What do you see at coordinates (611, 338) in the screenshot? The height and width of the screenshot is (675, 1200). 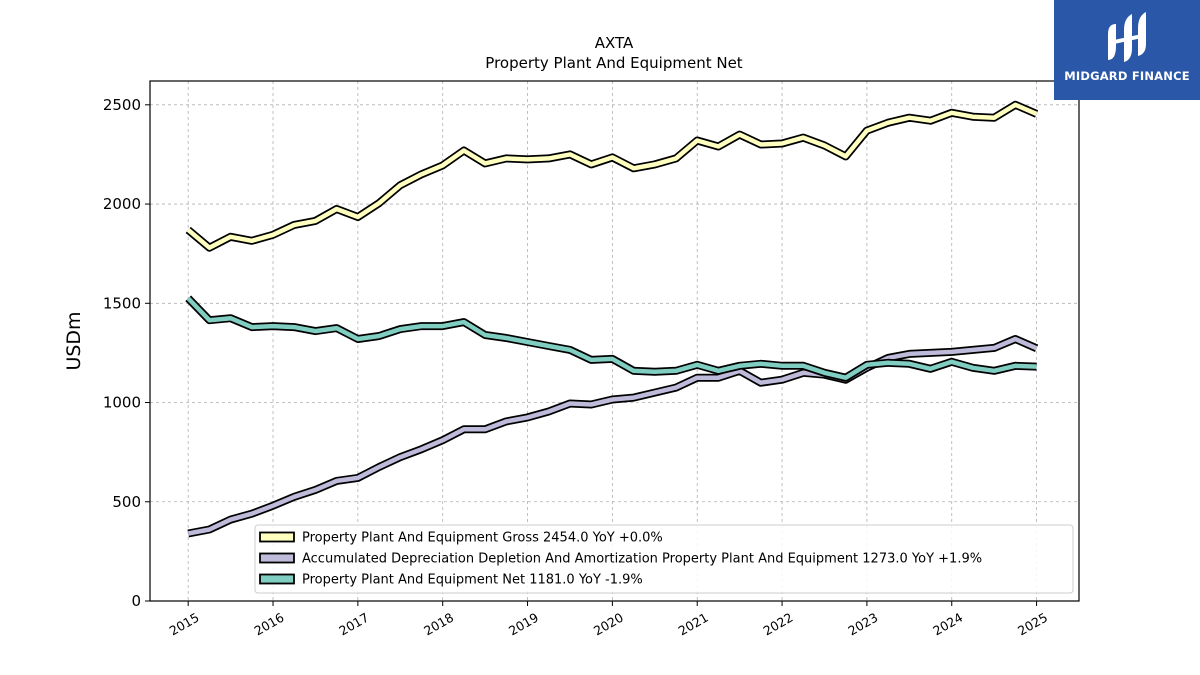 I see `series-line` at bounding box center [611, 338].